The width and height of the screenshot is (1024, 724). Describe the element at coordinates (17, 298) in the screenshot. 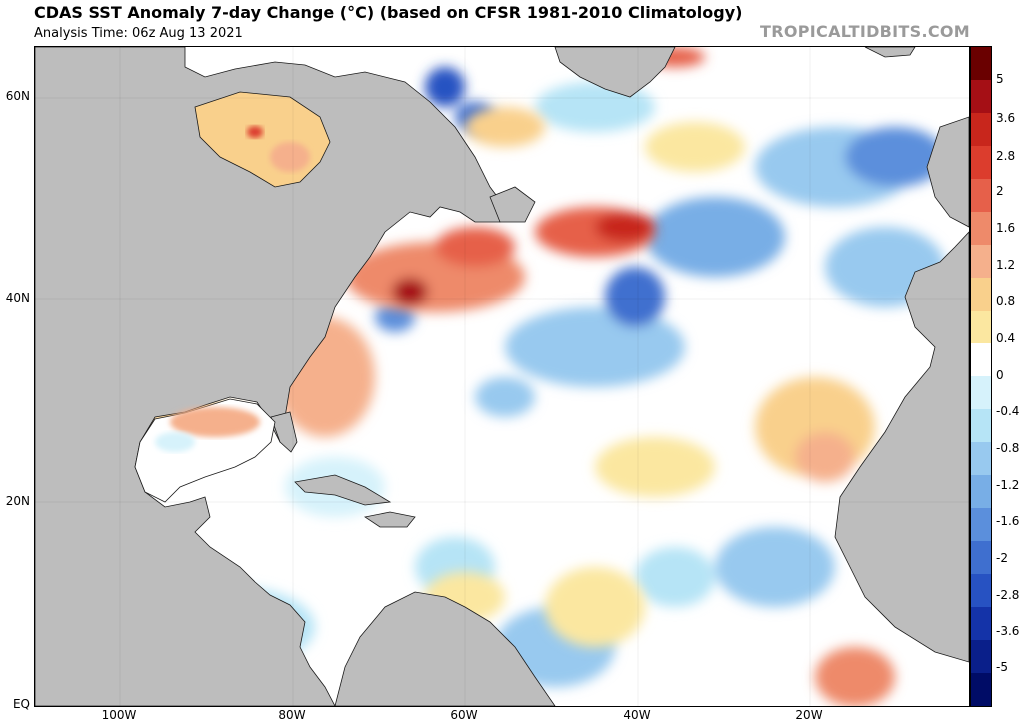

I see `lat-label-40n: 40N` at that location.